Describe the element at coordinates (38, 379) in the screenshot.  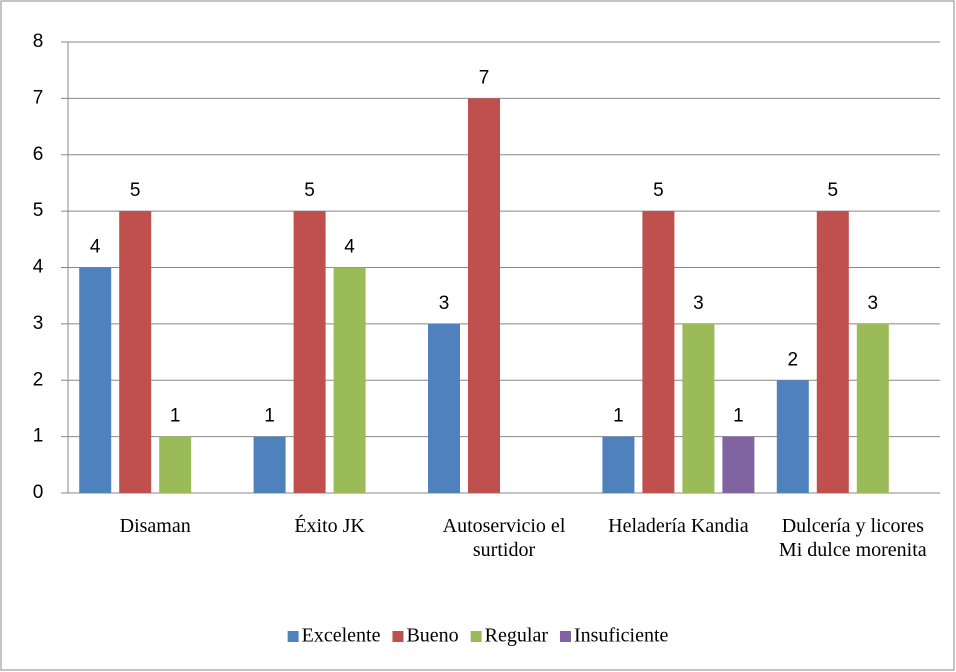
I see `y-tick-label: 2` at that location.